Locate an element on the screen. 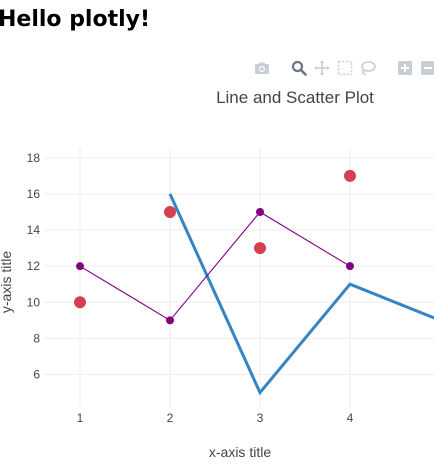 This screenshot has width=434, height=475. lasso-icon is located at coordinates (368, 68).